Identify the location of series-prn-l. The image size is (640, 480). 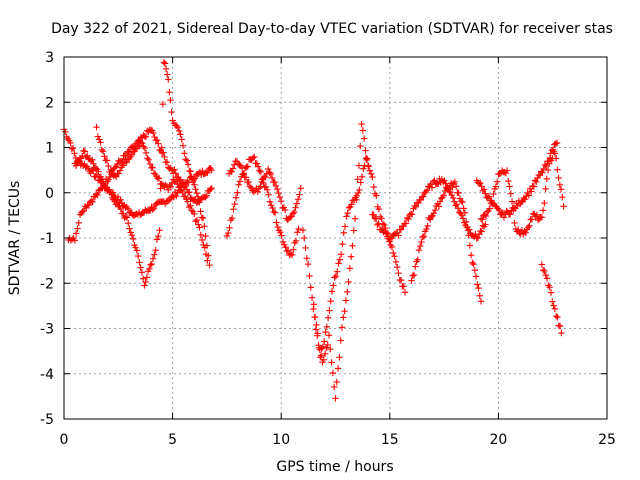
(519, 188).